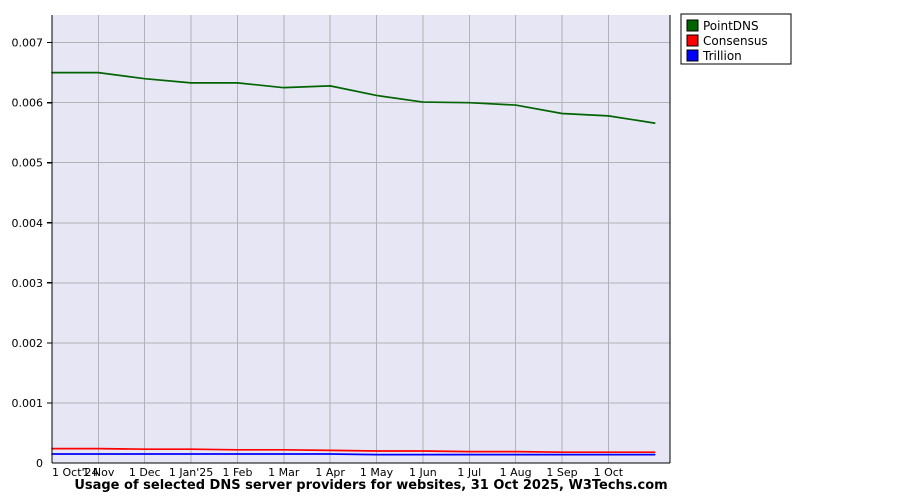  I want to click on y-tick-label: 0.006, so click(28, 103).